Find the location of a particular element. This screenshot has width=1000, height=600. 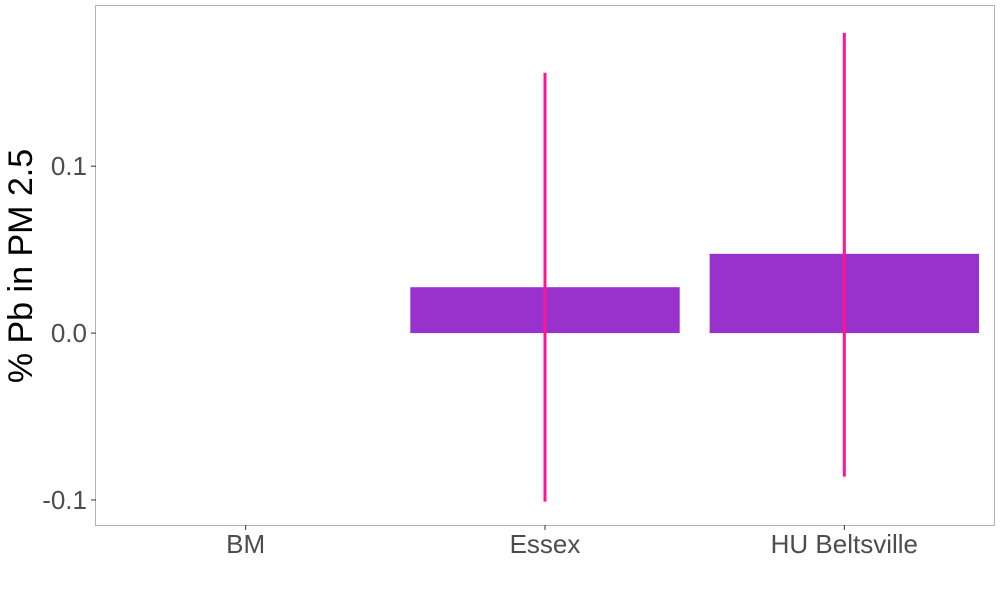

y-axis-title: % Pb in PM 2.5 is located at coordinates (21, 266).